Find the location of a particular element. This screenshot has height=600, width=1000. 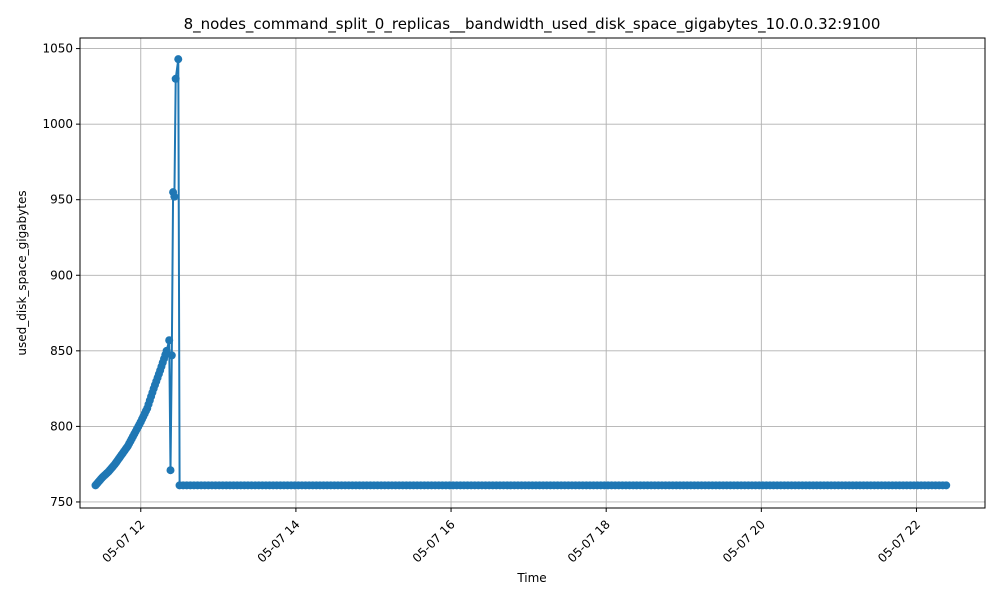

x-tick-label: 05-07 18 is located at coordinates (589, 541).